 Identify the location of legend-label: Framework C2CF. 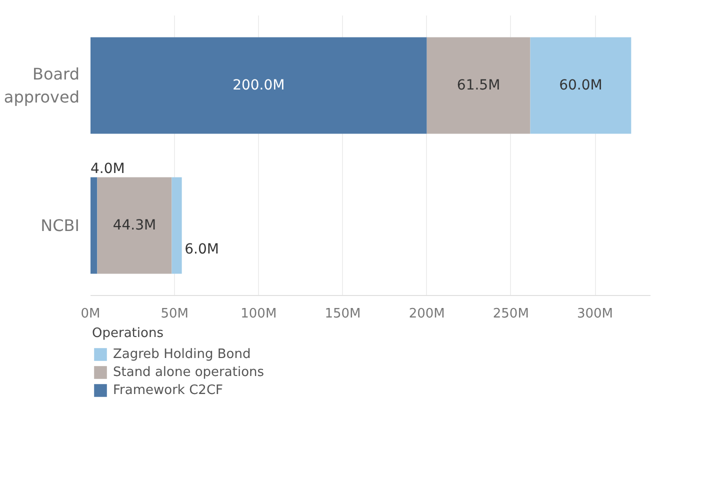
(168, 390).